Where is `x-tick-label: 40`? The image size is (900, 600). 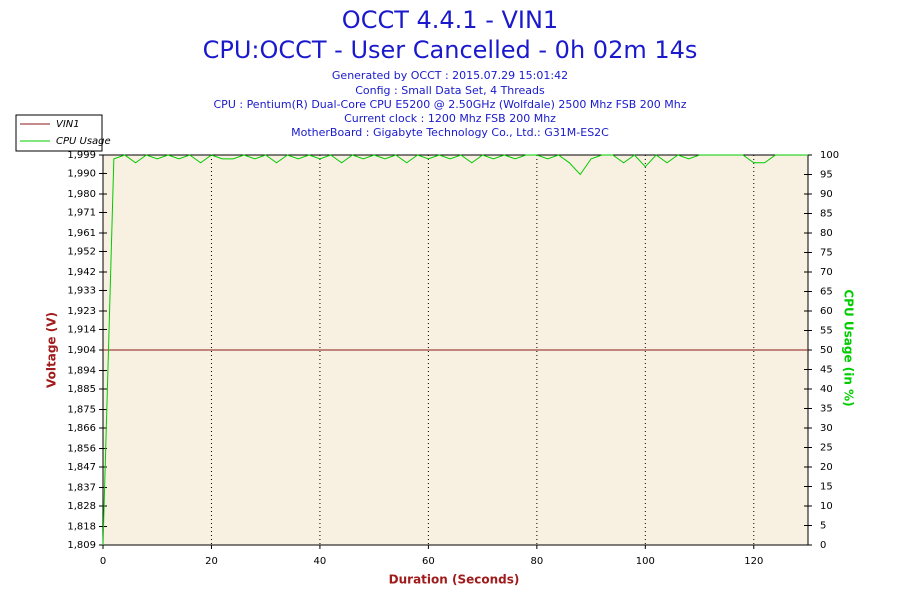
x-tick-label: 40 is located at coordinates (320, 561).